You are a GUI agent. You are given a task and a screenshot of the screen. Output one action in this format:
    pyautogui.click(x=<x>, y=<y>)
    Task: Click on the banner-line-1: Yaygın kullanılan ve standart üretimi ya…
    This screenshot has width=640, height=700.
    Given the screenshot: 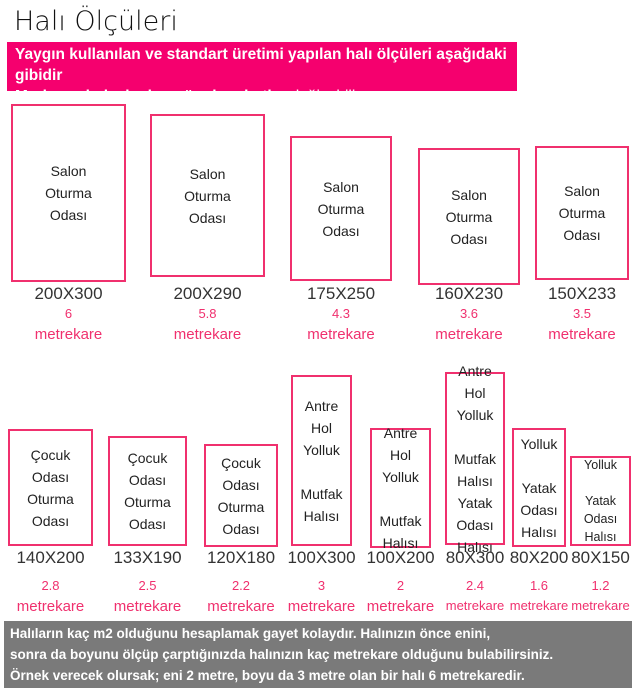 What is the action you would take?
    pyautogui.click(x=261, y=65)
    